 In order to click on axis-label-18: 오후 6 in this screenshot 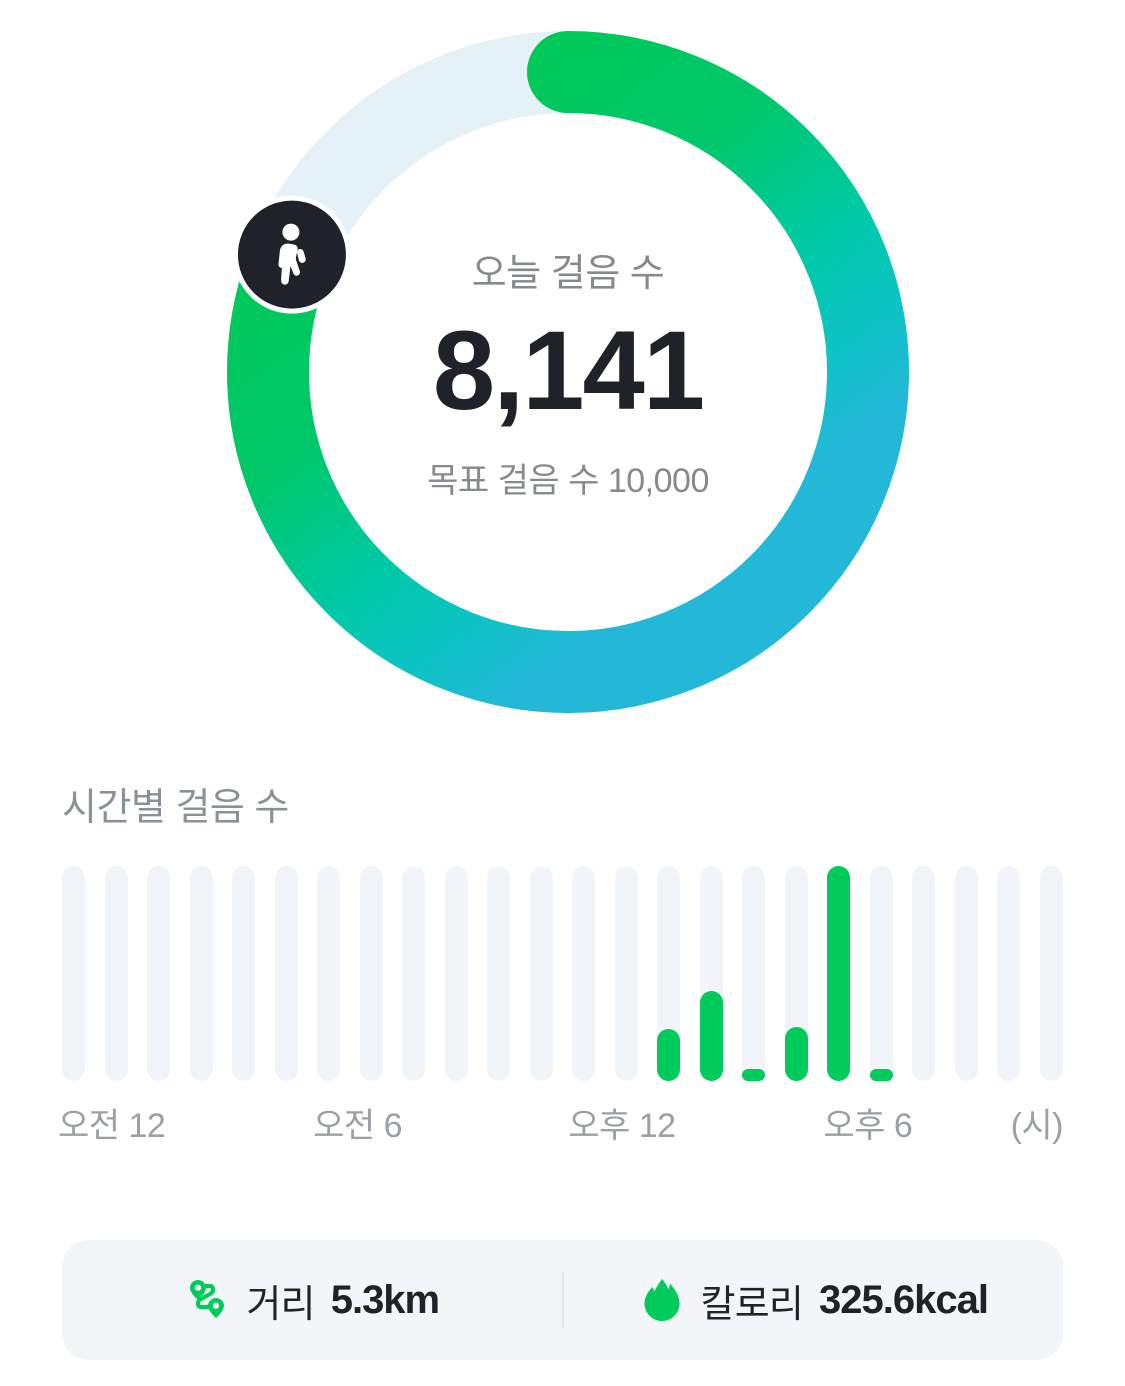, I will do `click(868, 1126)`.